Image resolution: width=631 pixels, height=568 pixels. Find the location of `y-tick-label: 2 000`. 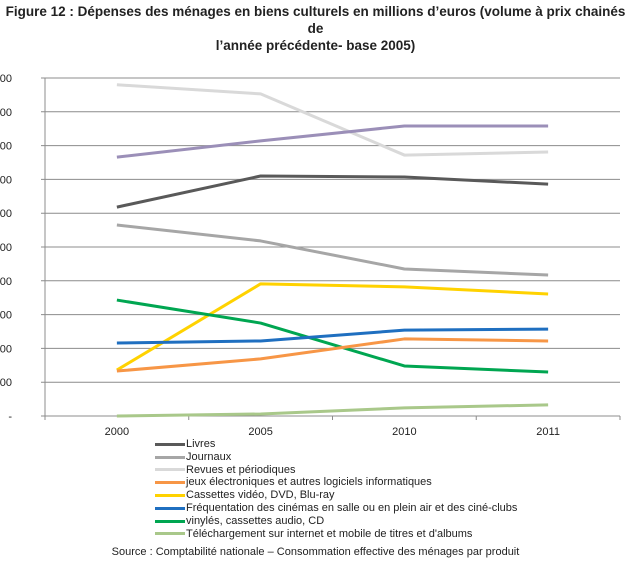

y-tick-label: 2 000 is located at coordinates (6, 282).